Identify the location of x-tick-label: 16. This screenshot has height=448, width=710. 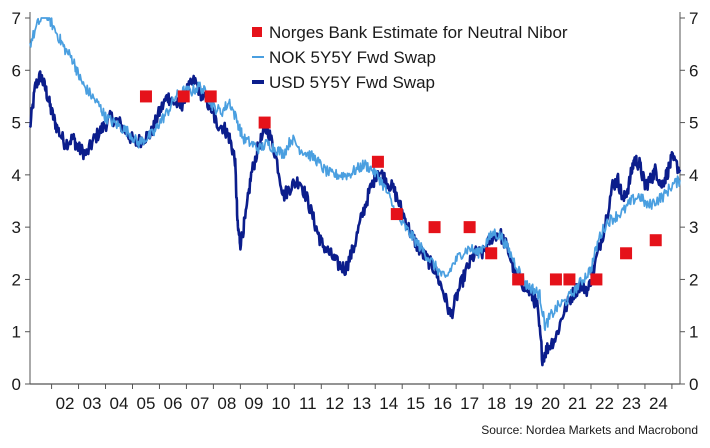
(442, 403).